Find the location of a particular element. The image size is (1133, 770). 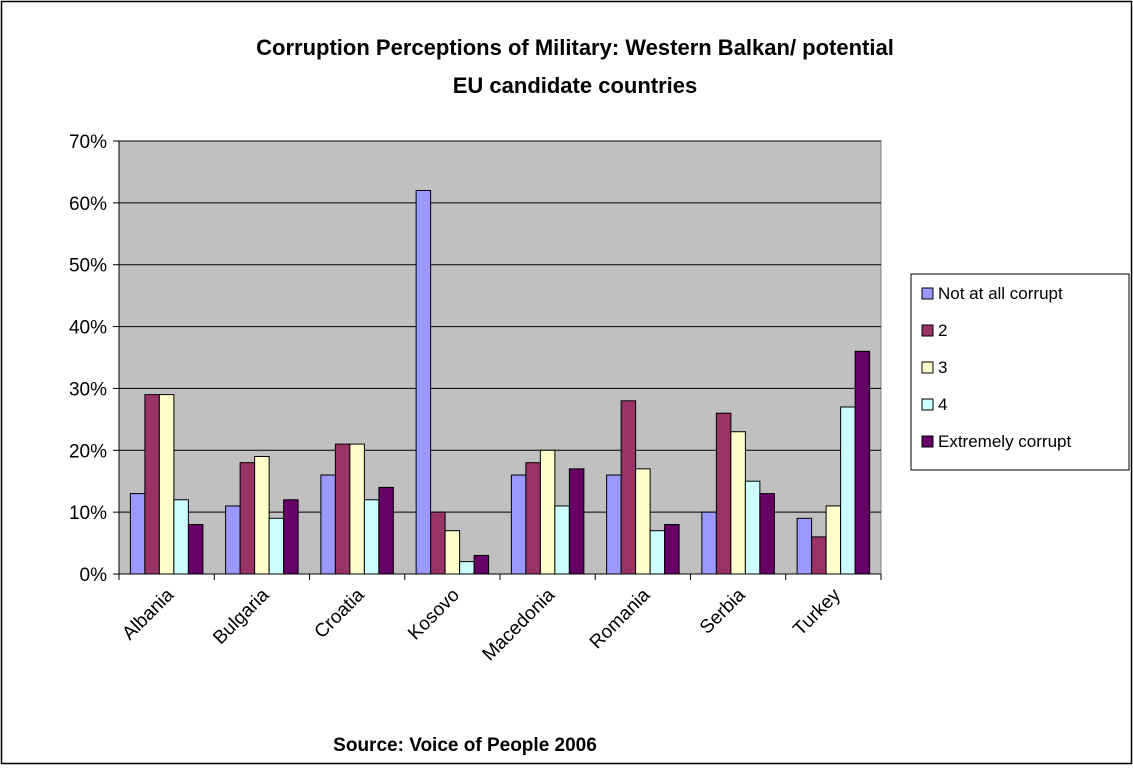

y-tick-label: 10% is located at coordinates (88, 513).